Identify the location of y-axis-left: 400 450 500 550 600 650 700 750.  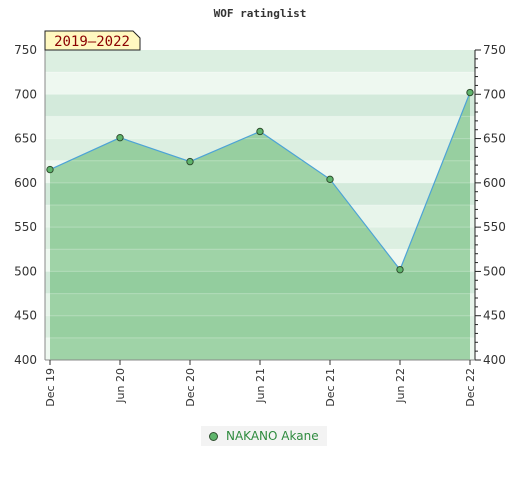
(30, 205).